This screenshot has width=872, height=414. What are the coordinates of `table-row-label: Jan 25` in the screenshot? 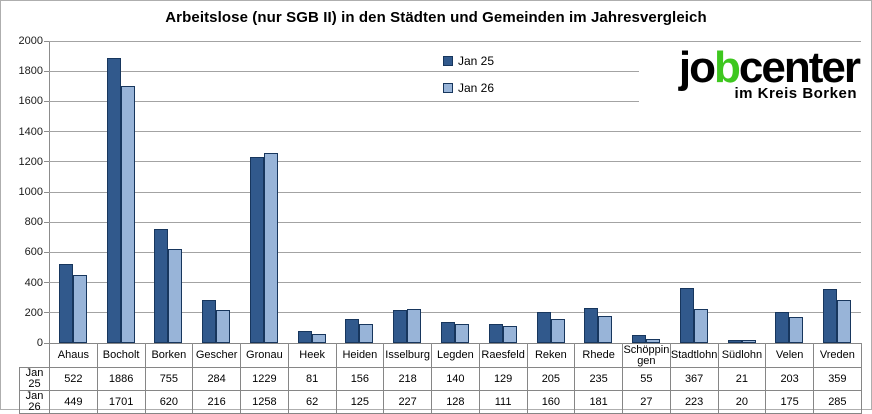 It's located at (34, 379).